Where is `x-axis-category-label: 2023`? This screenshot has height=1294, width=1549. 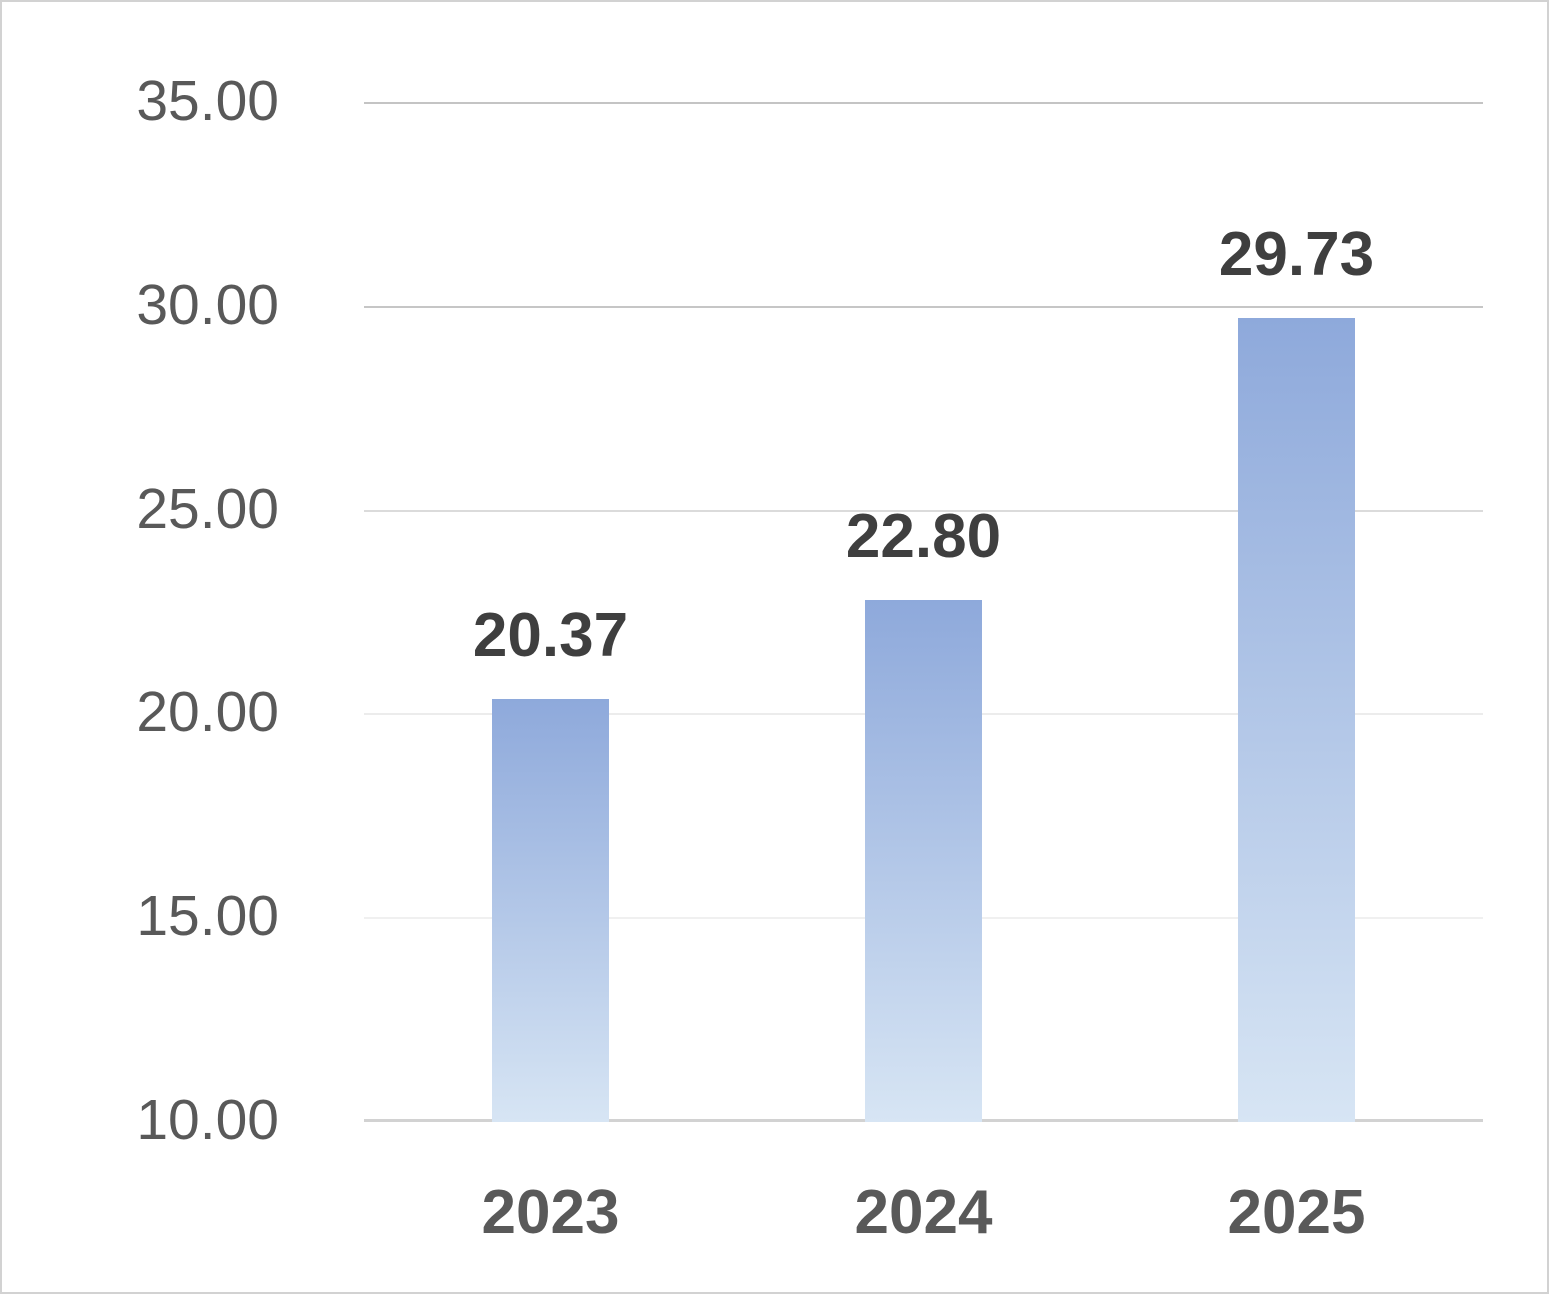 x-axis-category-label: 2023 is located at coordinates (550, 1212).